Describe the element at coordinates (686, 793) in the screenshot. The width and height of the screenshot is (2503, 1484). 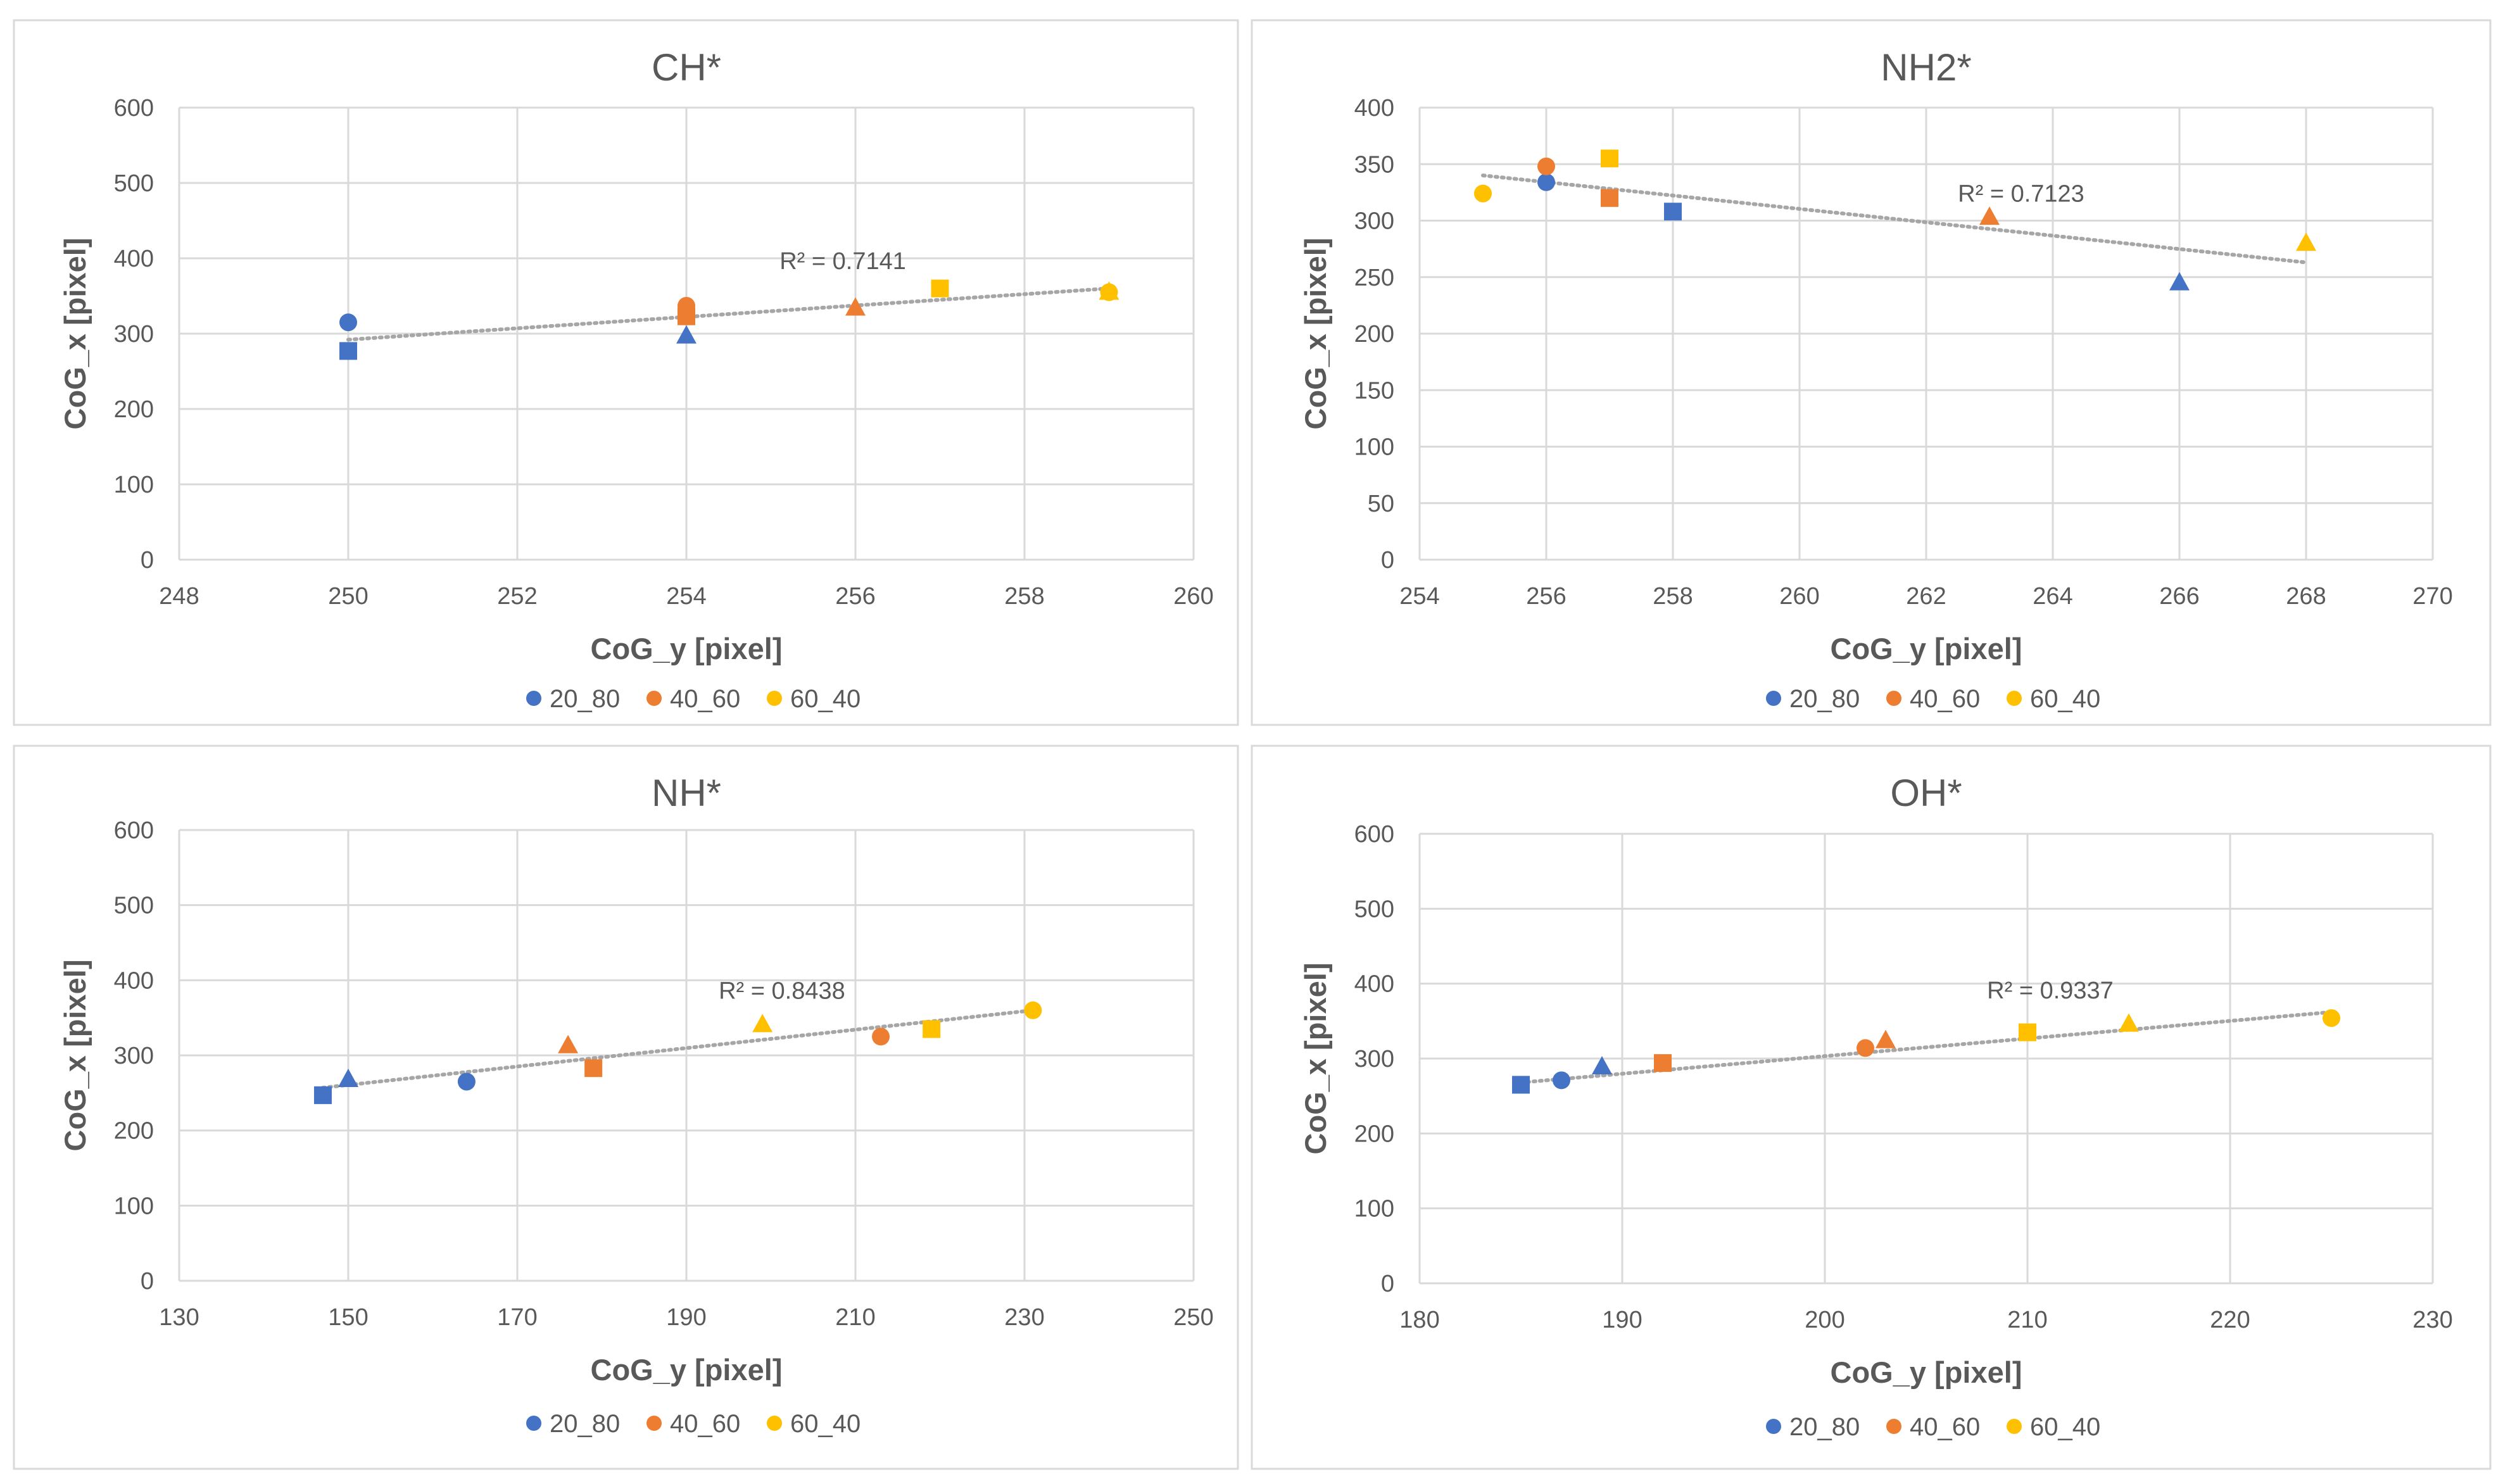
I see `chart-title: NH*` at that location.